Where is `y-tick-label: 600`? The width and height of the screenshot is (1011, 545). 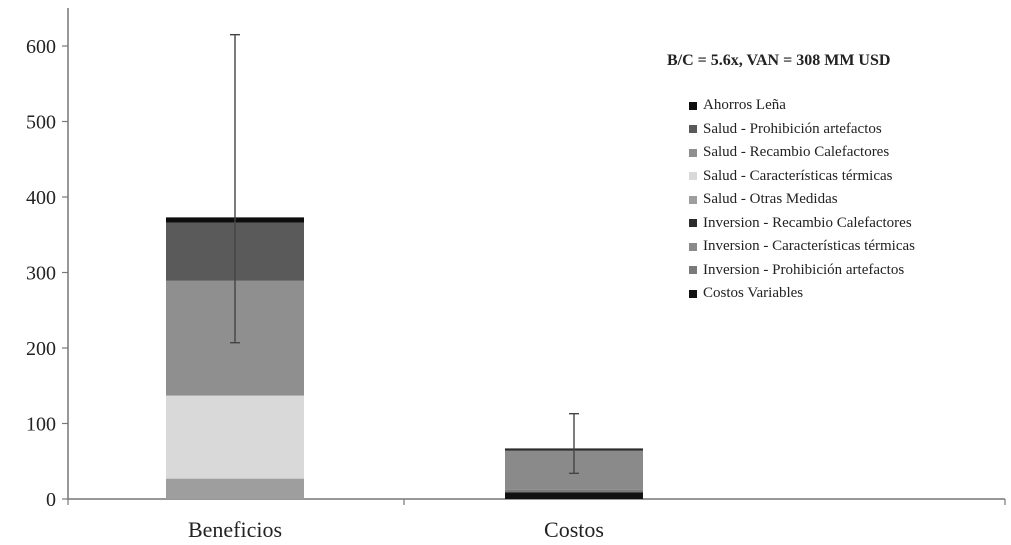
y-tick-label: 600 is located at coordinates (41, 47).